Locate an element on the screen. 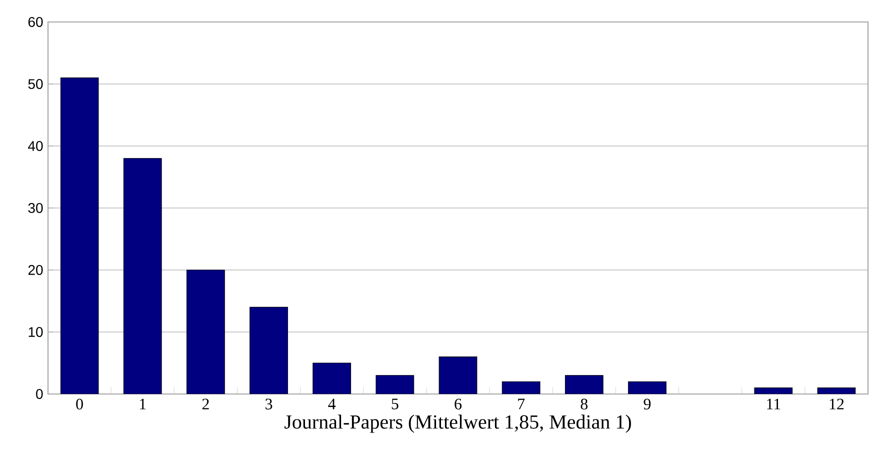 The height and width of the screenshot is (469, 873). x-tick-label: 2 is located at coordinates (205, 404).